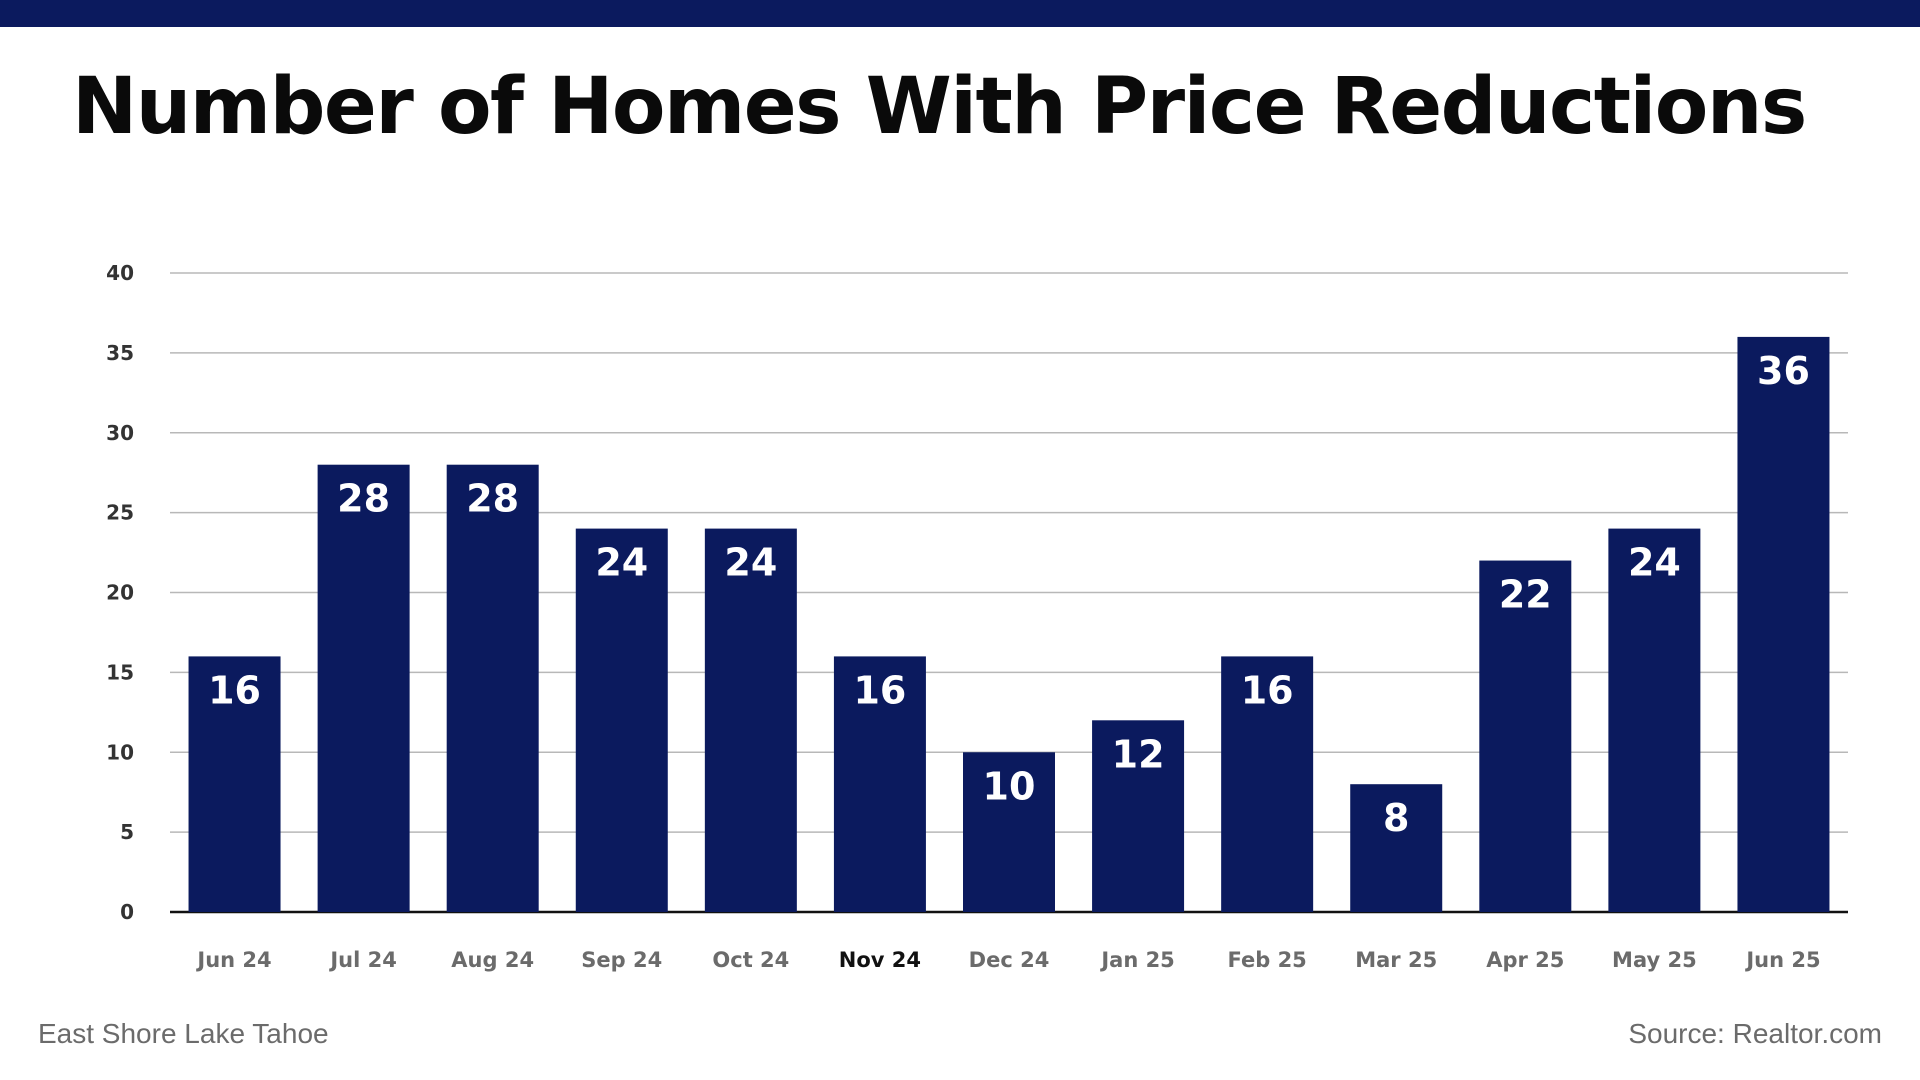 This screenshot has height=1080, width=1920. I want to click on x-tick-label: Apr 25, so click(1525, 960).